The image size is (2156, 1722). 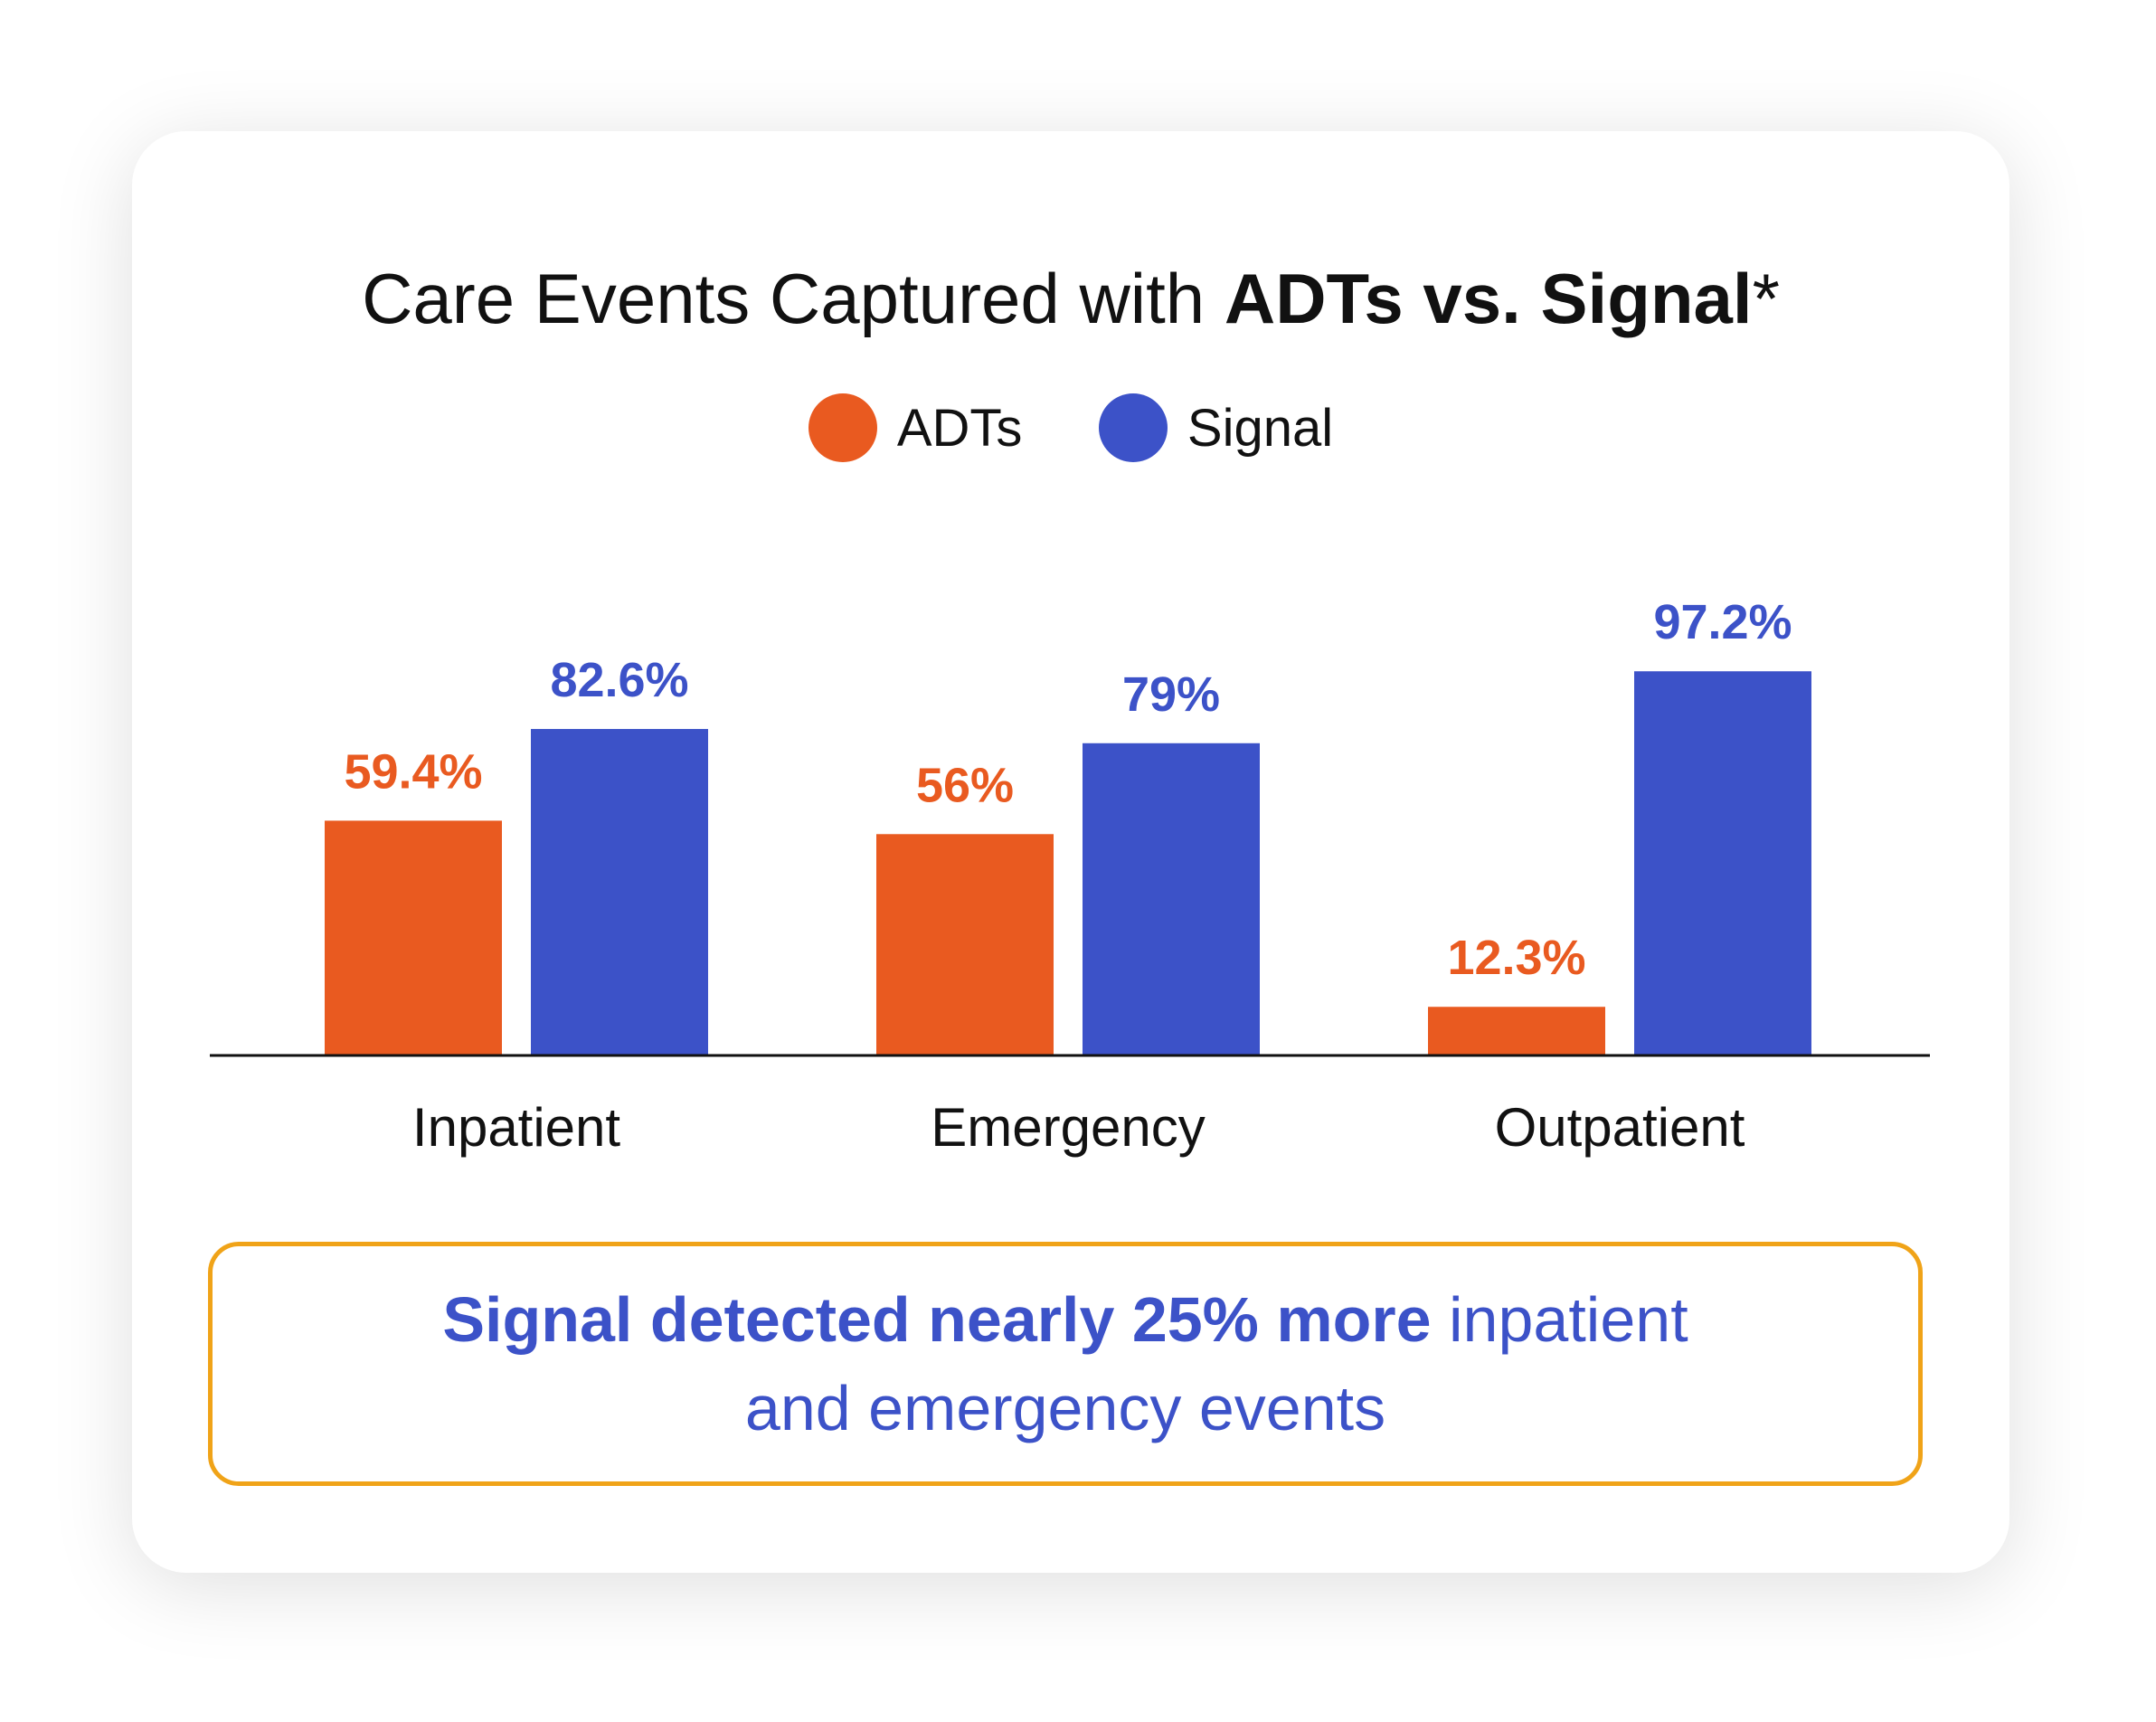 What do you see at coordinates (965, 944) in the screenshot?
I see `bar-adts-emergency` at bounding box center [965, 944].